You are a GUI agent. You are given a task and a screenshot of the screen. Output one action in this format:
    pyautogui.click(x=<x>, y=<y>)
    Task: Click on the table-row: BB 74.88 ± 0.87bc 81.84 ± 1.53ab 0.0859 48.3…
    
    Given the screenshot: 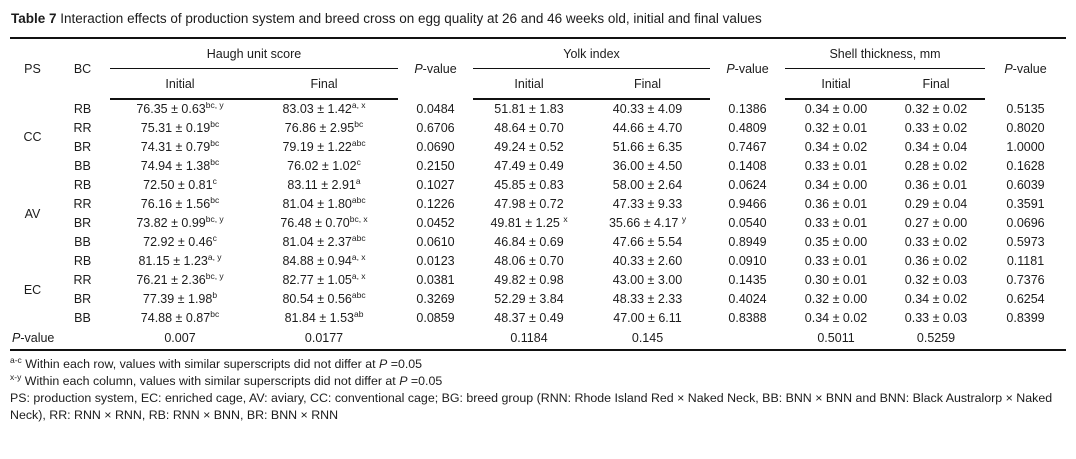 What is the action you would take?
    pyautogui.click(x=538, y=318)
    